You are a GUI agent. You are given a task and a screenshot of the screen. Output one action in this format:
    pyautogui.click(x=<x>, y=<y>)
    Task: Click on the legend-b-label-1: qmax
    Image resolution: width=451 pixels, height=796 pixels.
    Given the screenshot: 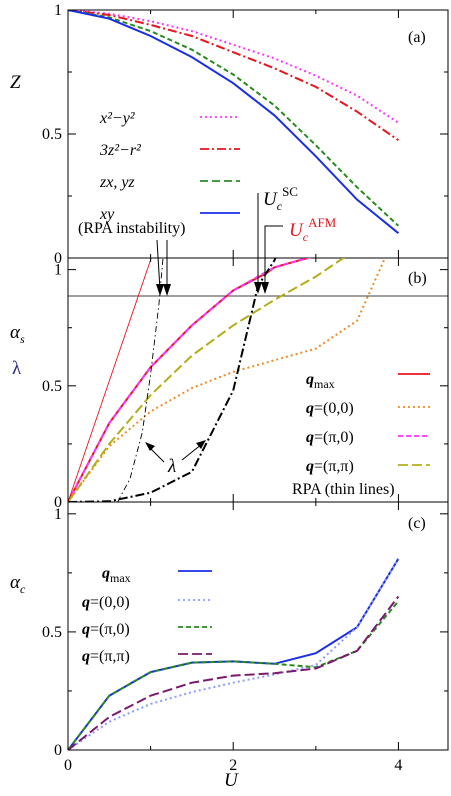 What is the action you would take?
    pyautogui.click(x=320, y=381)
    